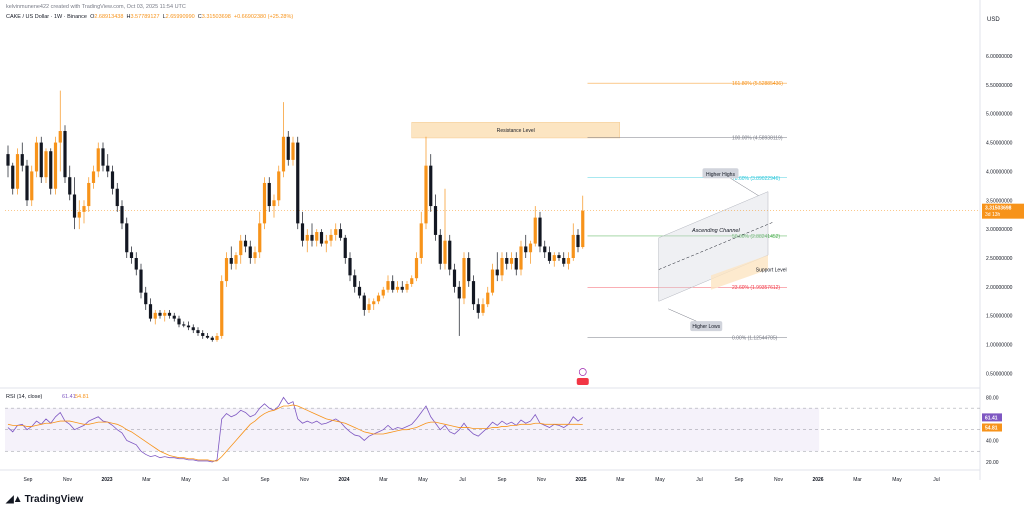  Describe the element at coordinates (993, 215) in the screenshot. I see `last-price-countdown: 3d 13h` at that location.